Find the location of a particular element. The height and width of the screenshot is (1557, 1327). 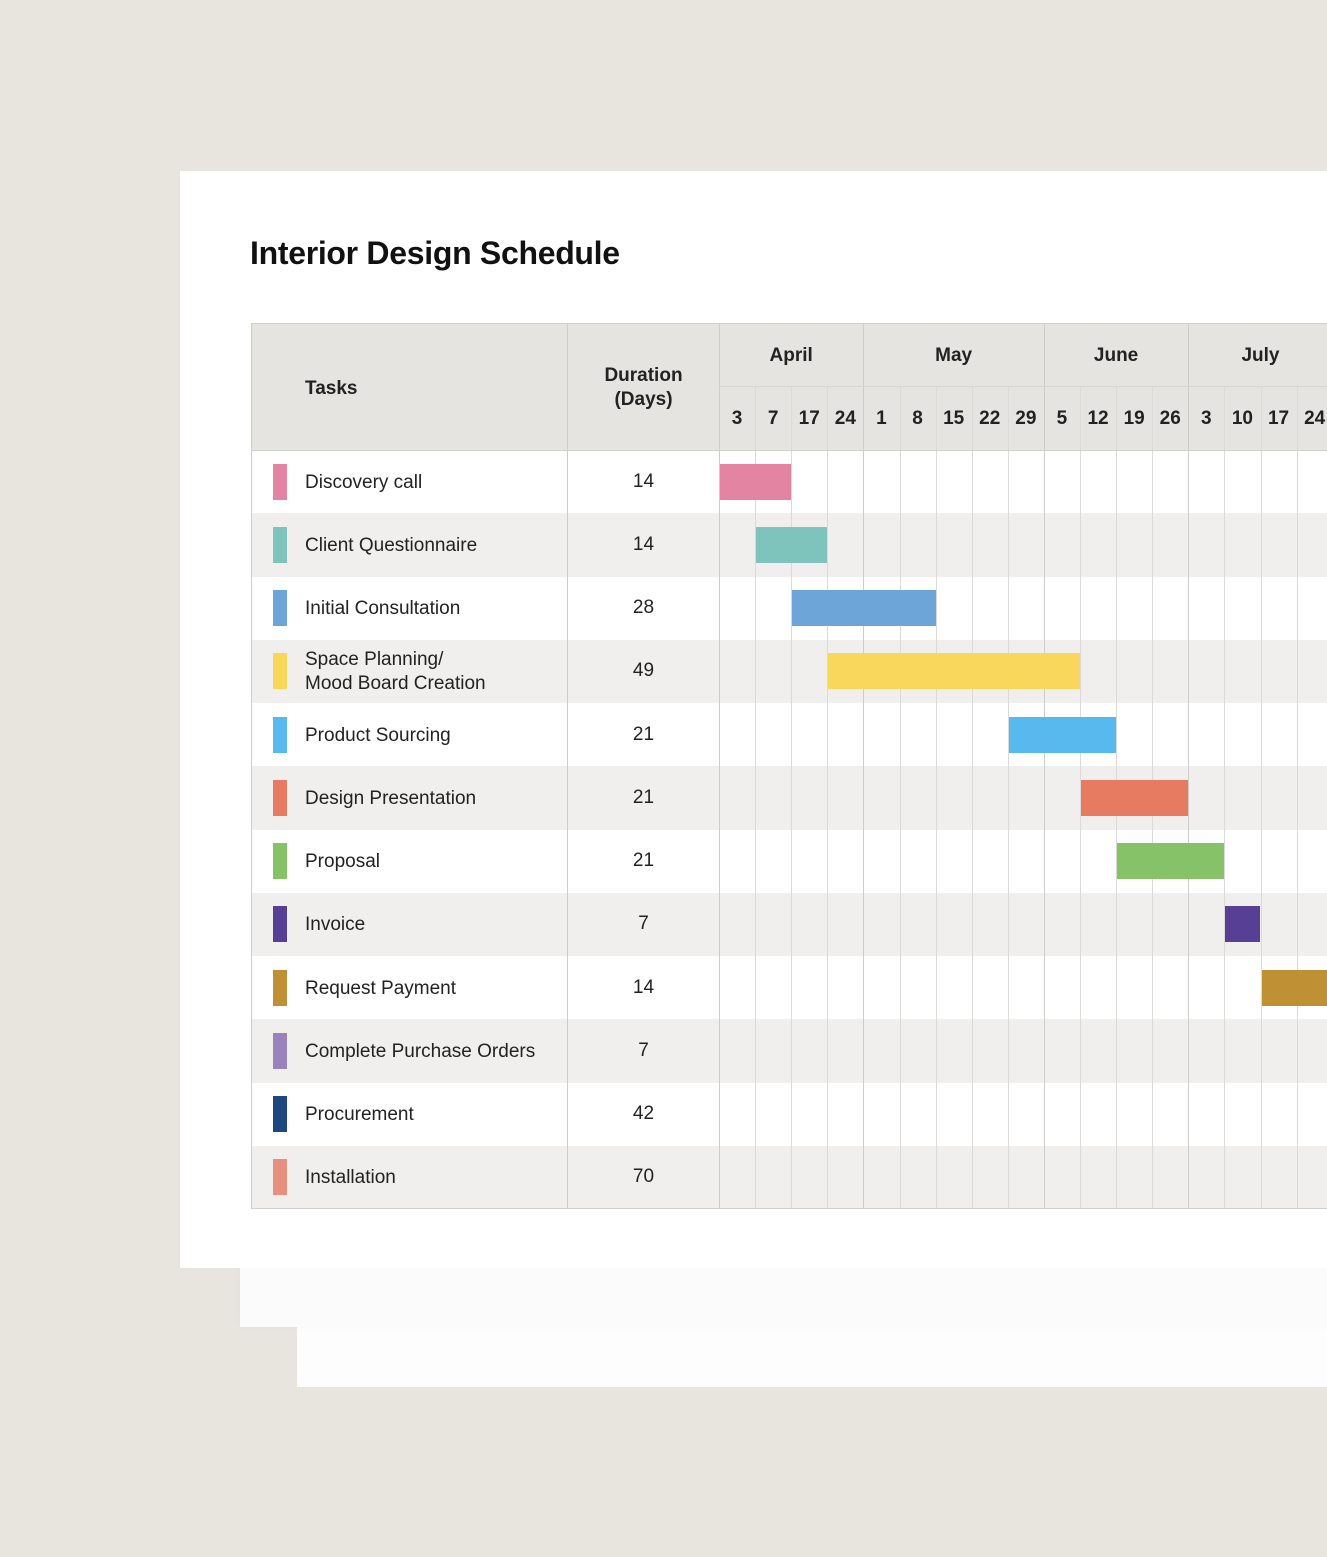

task-name-line: Invoice is located at coordinates (335, 925).